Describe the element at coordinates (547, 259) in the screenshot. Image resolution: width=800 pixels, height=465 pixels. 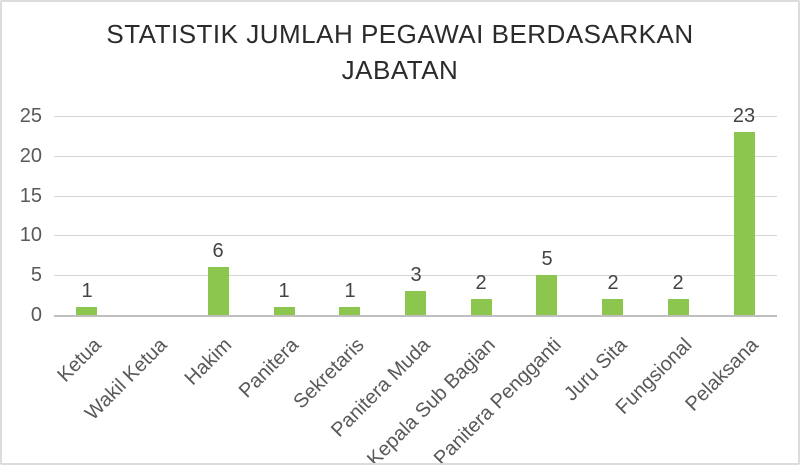
I see `bar-value-label: 5` at that location.